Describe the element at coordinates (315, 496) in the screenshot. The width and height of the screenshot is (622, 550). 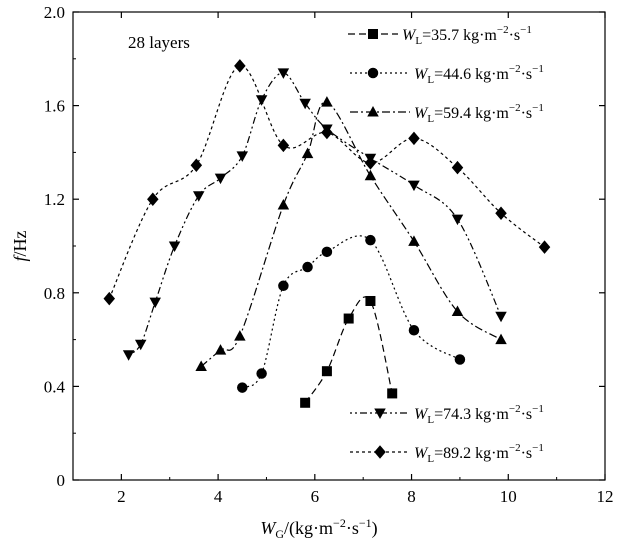
I see `x-tick-label: 6` at that location.